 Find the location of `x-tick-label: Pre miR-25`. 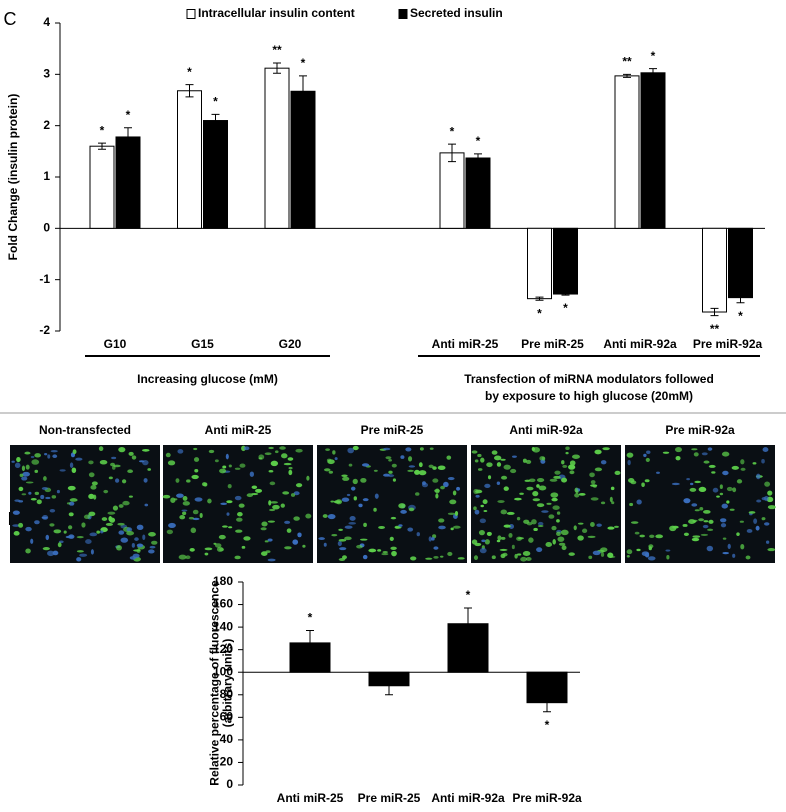

x-tick-label: Pre miR-25 is located at coordinates (389, 798).